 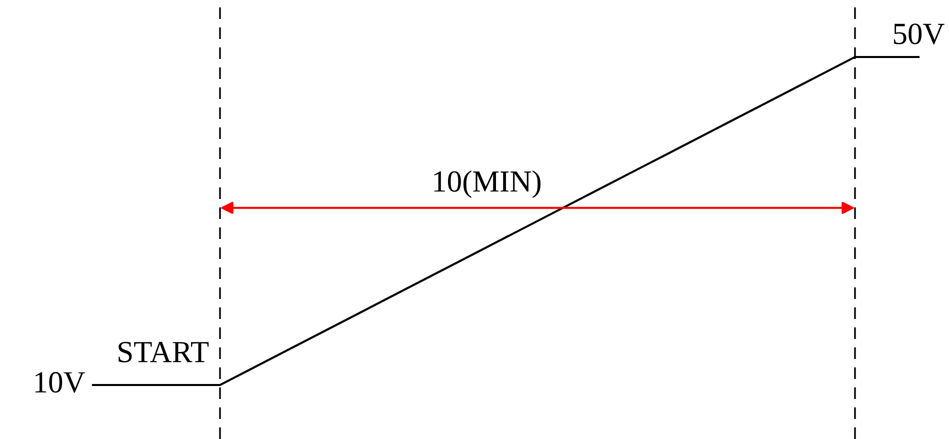 What do you see at coordinates (60, 382) in the screenshot?
I see `data-label: 10V` at bounding box center [60, 382].